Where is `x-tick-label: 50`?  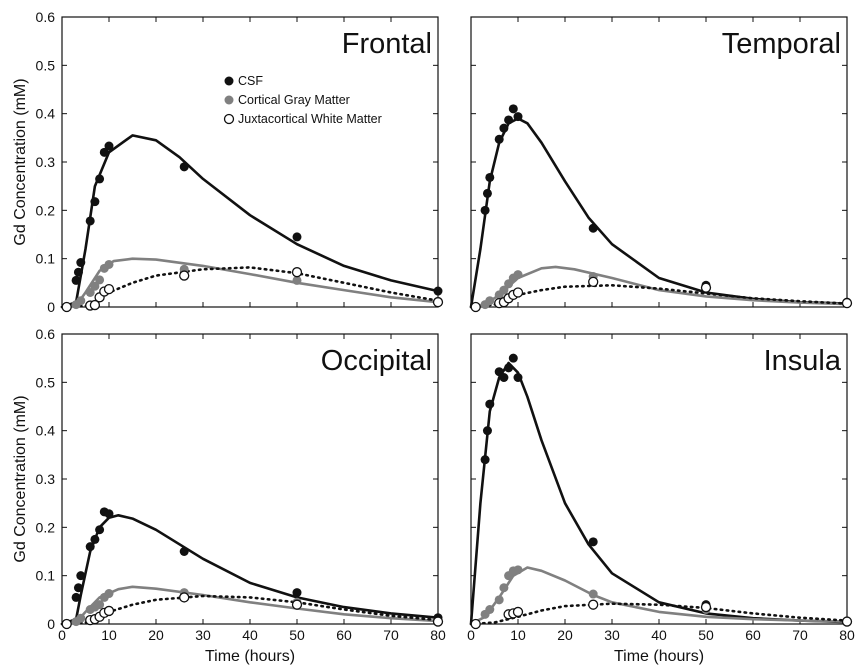
x-tick-label: 50 is located at coordinates (706, 635).